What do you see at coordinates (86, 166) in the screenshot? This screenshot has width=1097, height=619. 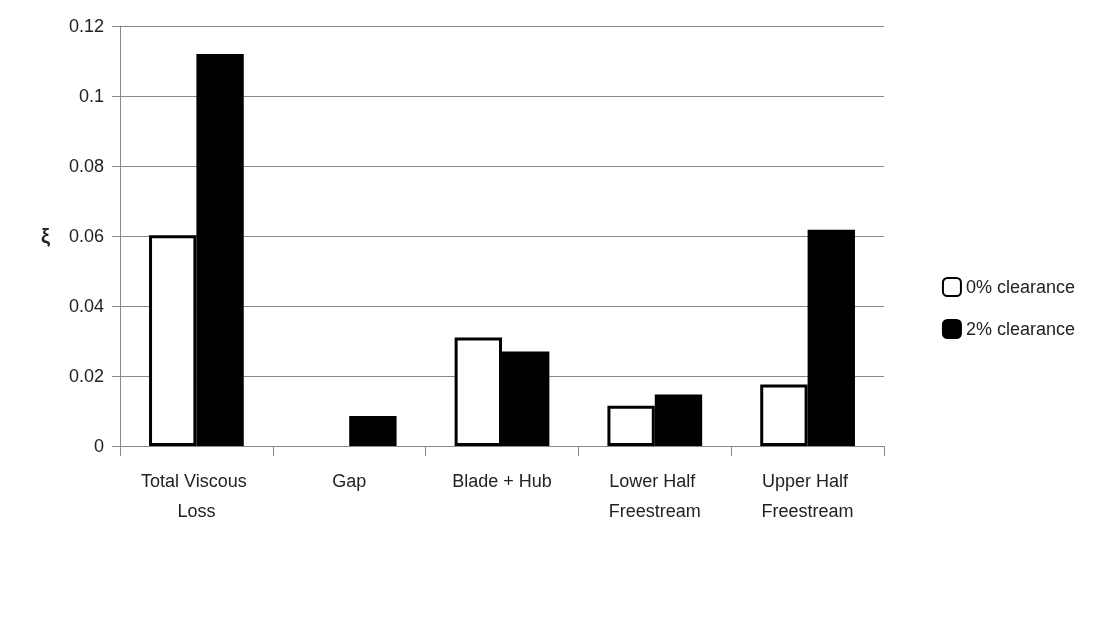 I see `y-tick-label: 0.08` at bounding box center [86, 166].